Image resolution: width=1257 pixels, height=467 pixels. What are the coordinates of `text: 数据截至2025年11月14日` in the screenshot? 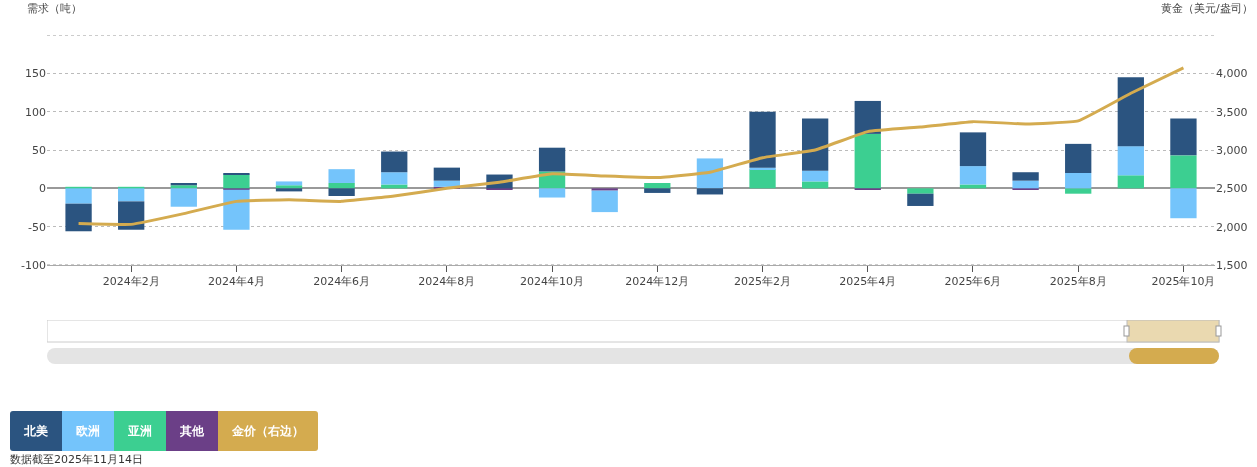 It's located at (76, 459).